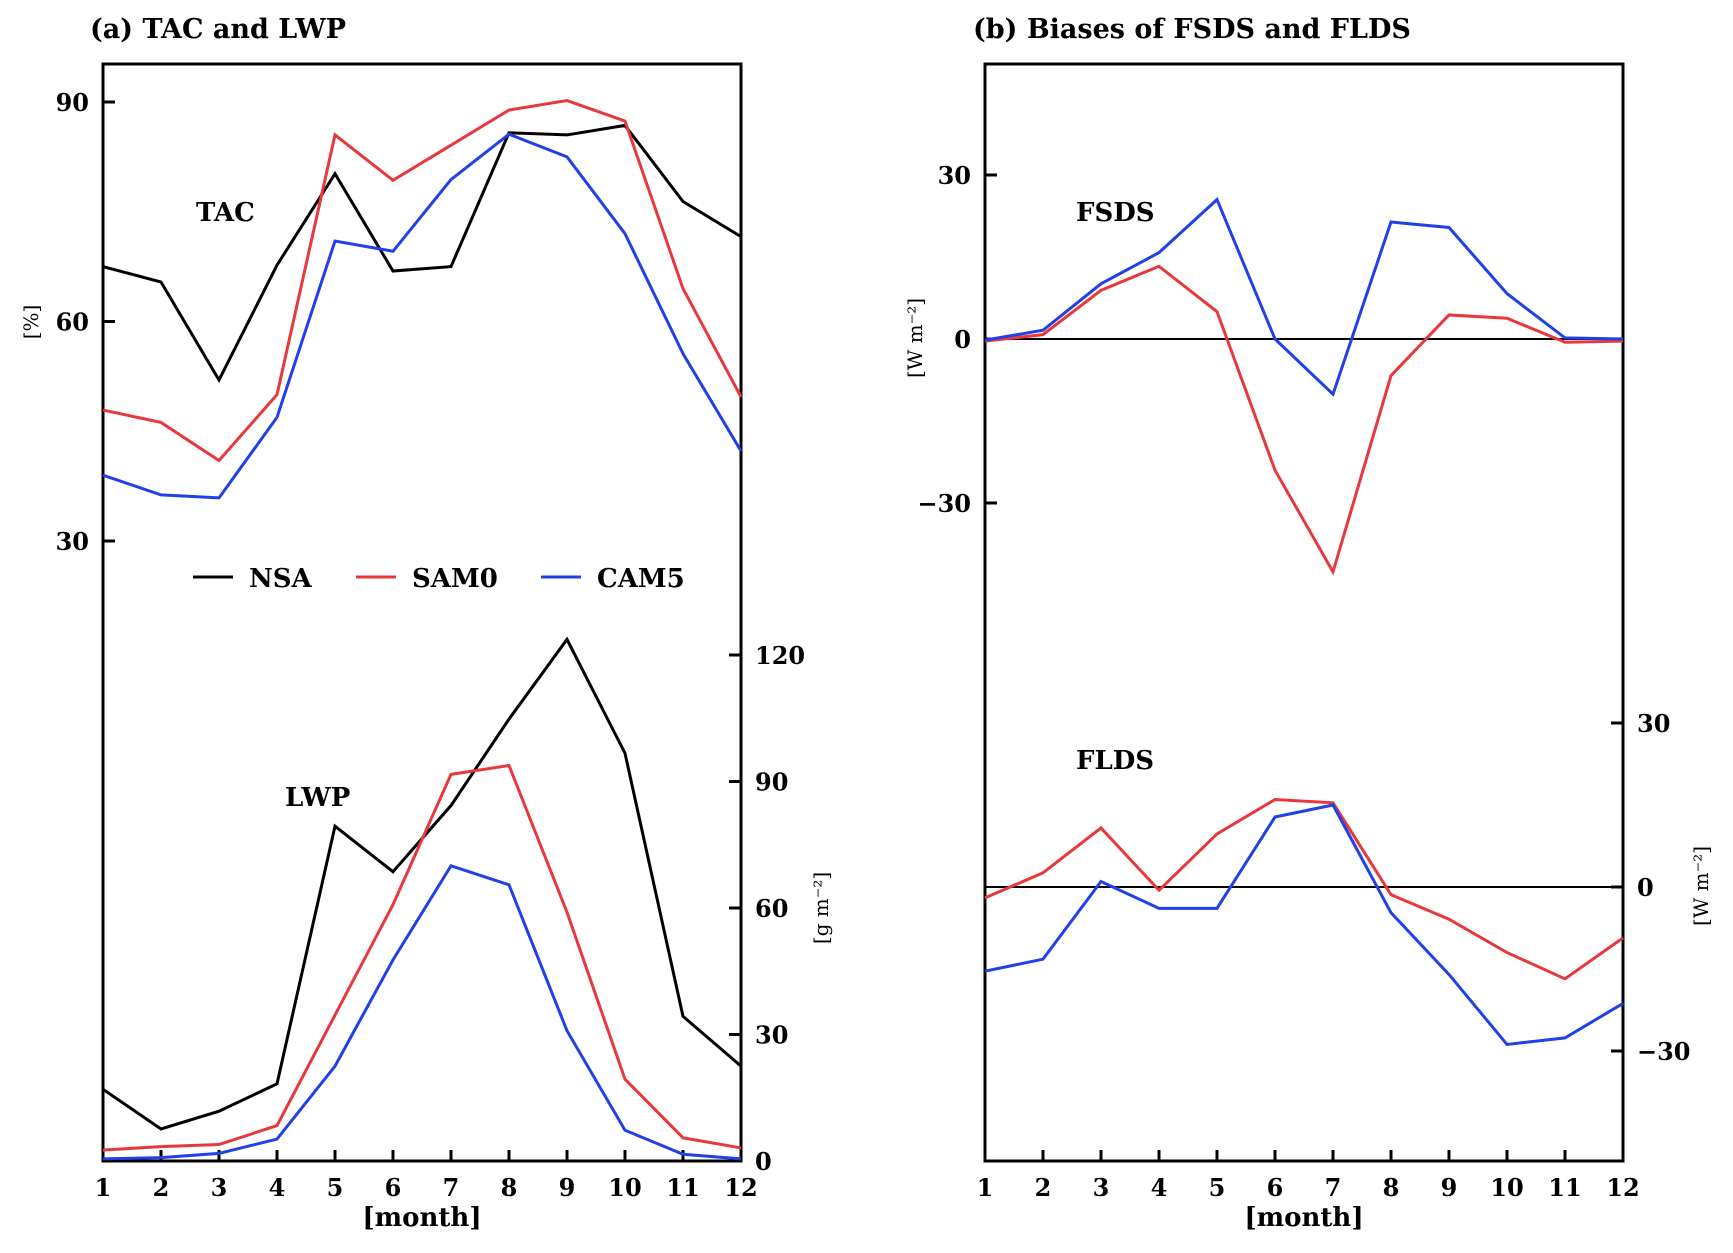  Describe the element at coordinates (1115, 213) in the screenshot. I see `fsds-label: FSDS` at that location.